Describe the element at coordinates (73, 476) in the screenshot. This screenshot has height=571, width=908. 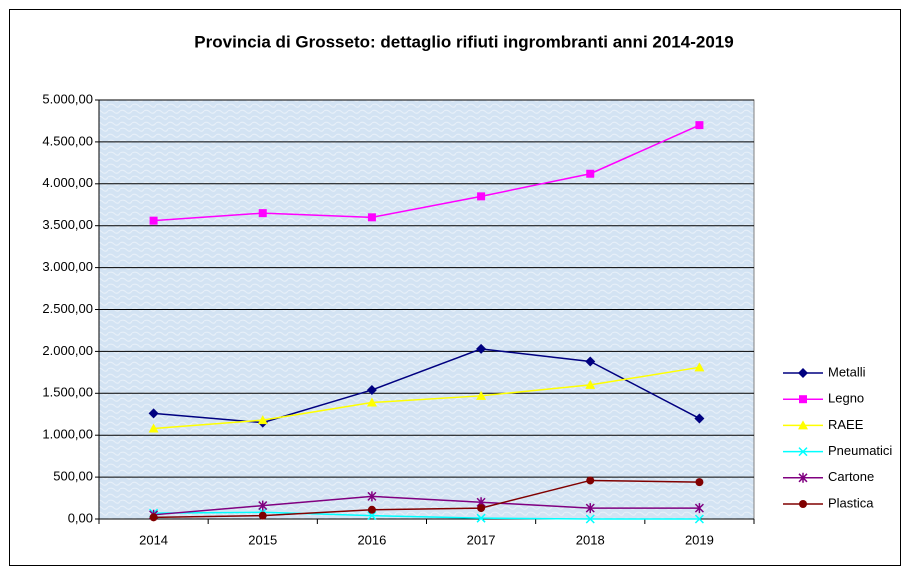
I see `y-tick-label: 500,00` at that location.